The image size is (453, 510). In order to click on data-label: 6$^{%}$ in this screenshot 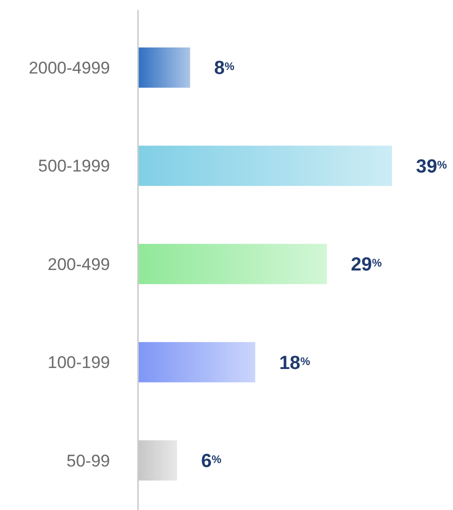, I will do `click(211, 461)`.